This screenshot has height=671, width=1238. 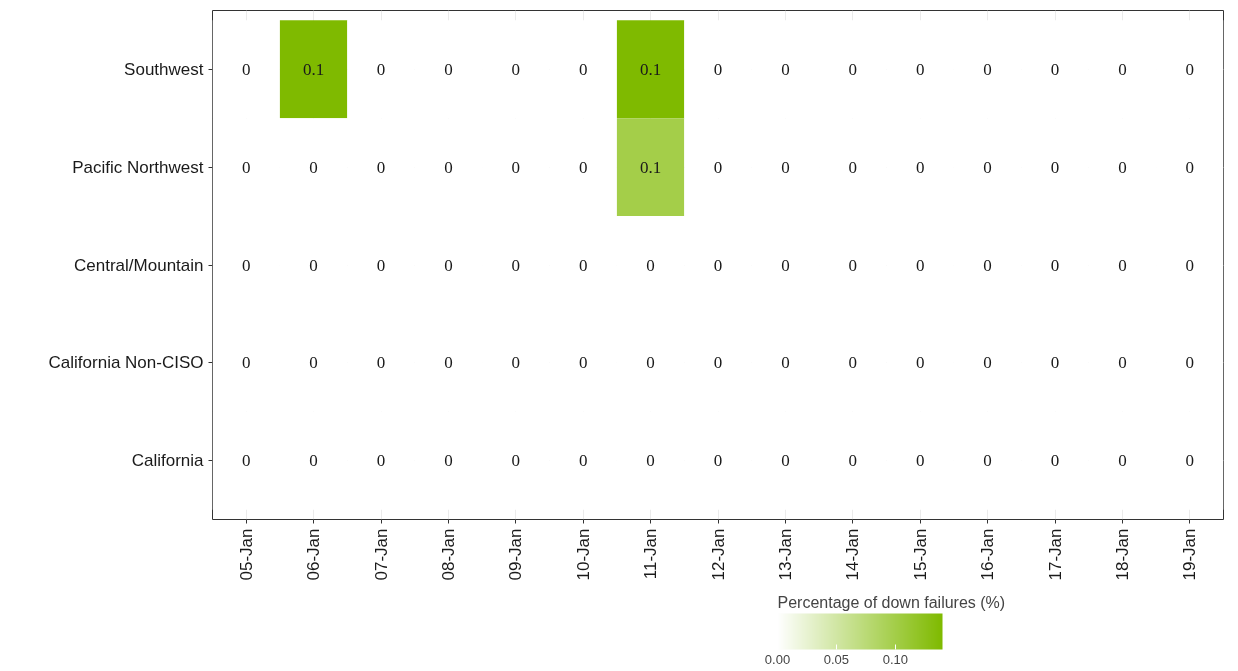 I want to click on y-tick-label: Central/Mountain, so click(x=139, y=265).